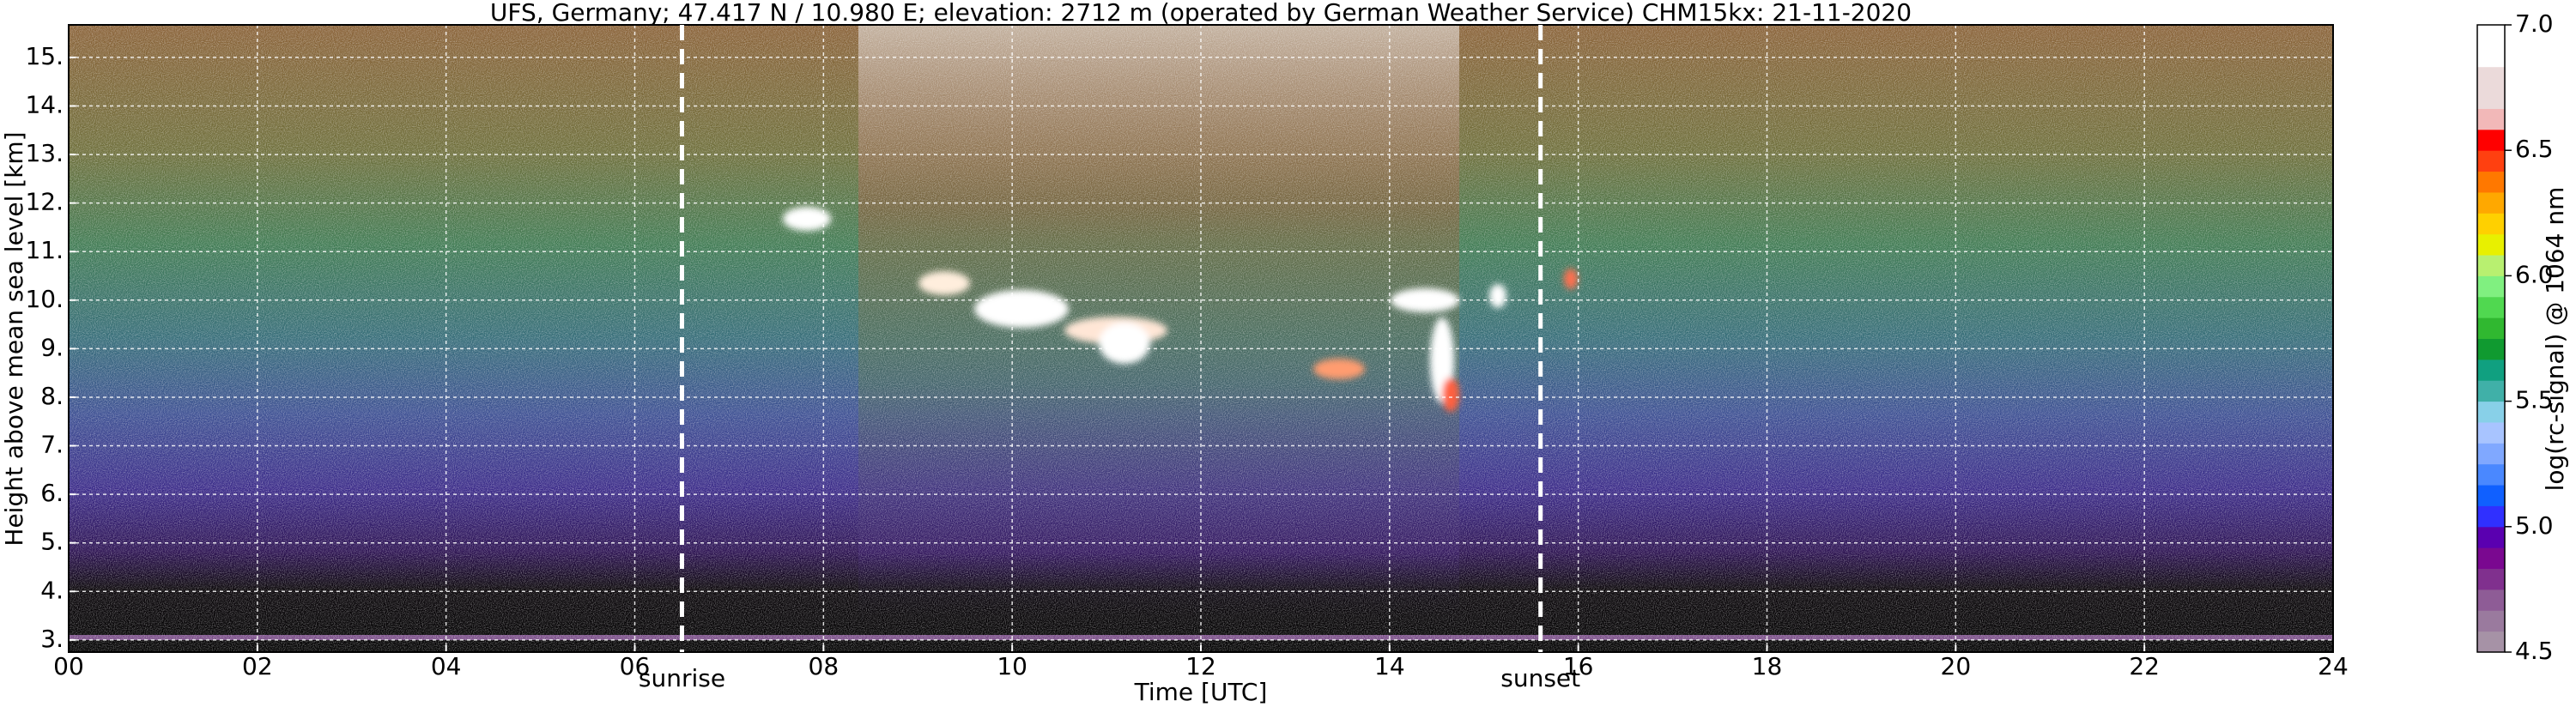 The height and width of the screenshot is (707, 2576). What do you see at coordinates (1767, 666) in the screenshot?
I see `x-tick-label: 18` at bounding box center [1767, 666].